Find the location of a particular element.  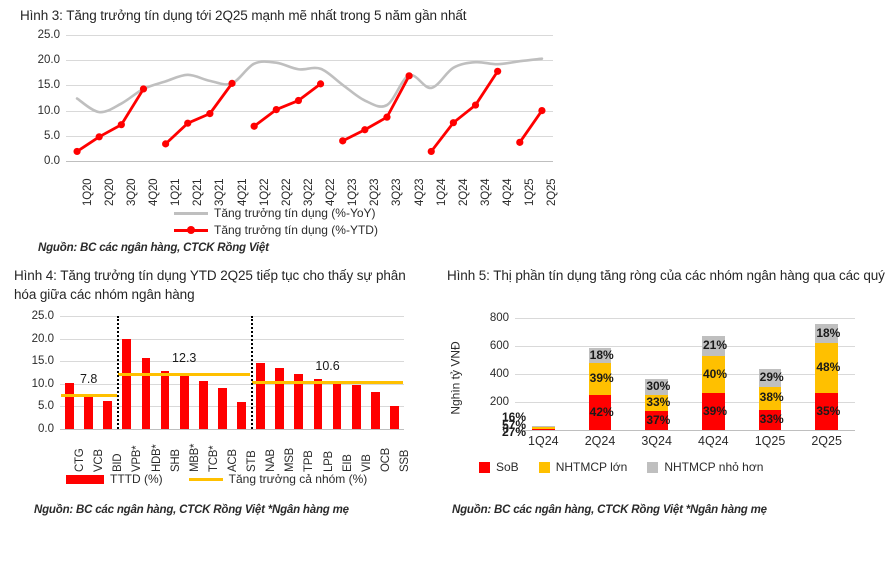

x-axis-tick: 1Q20 is located at coordinates (87, 192).